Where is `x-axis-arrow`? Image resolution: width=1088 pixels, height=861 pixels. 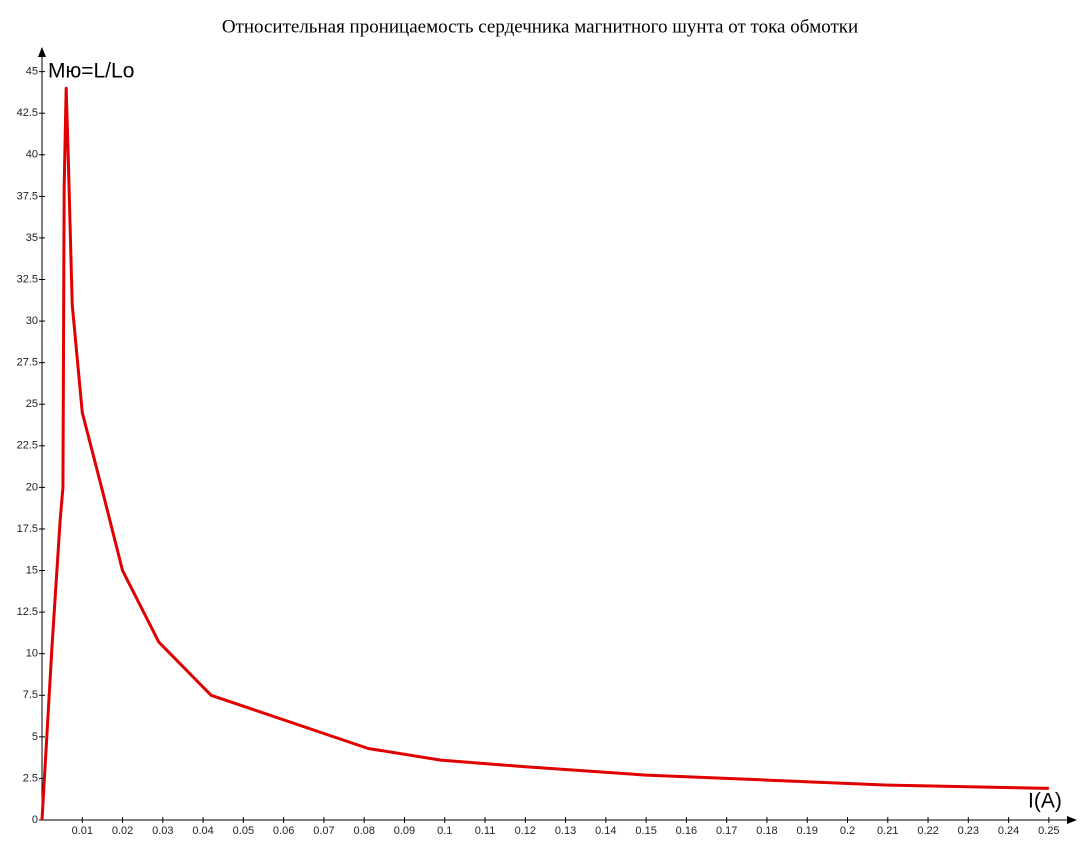 x-axis-arrow is located at coordinates (1072, 820).